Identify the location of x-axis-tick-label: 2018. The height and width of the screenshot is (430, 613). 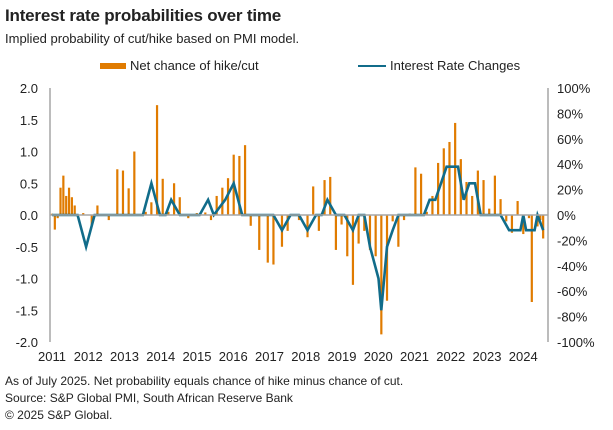
(305, 356).